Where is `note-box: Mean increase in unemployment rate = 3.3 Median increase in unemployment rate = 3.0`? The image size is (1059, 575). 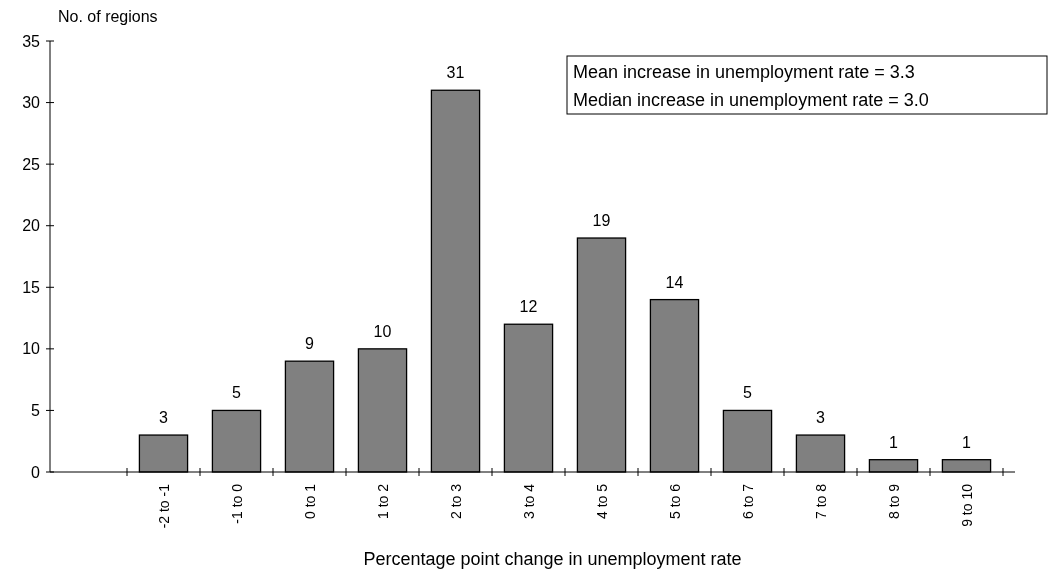
note-box: Mean increase in unemployment rate = 3.3 Median increase in unemployment rate = 3.0 is located at coordinates (807, 85).